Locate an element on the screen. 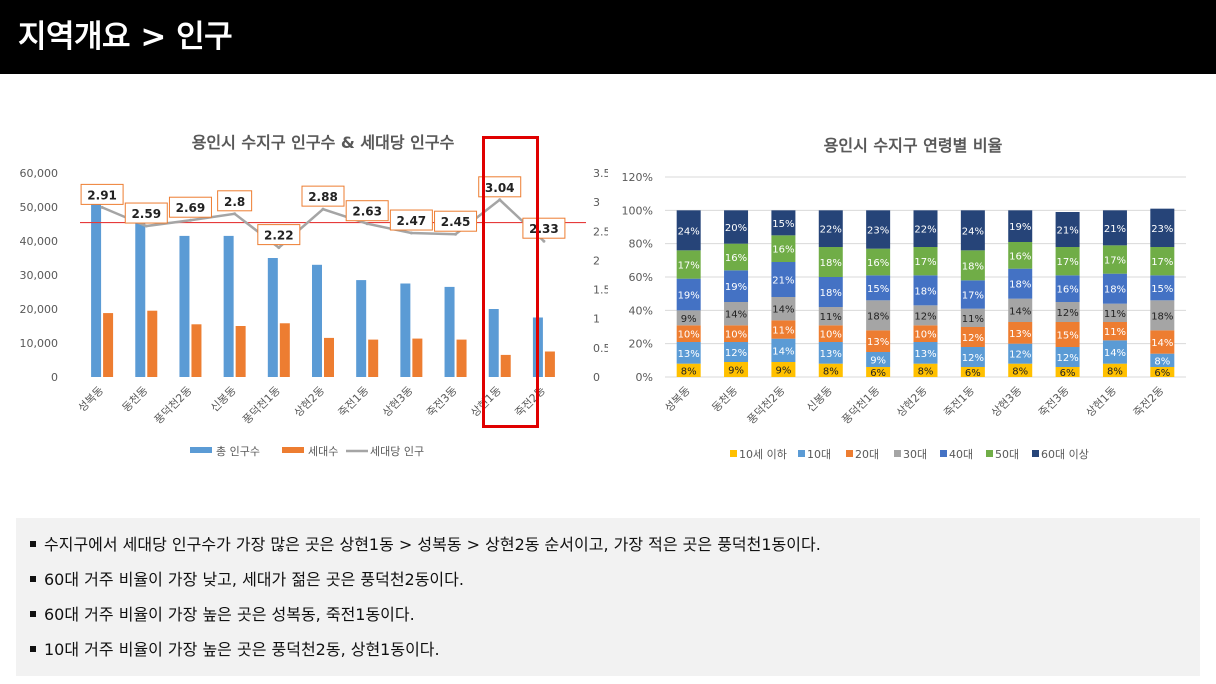  x-tick-label: 죽전2동 is located at coordinates (1149, 402).